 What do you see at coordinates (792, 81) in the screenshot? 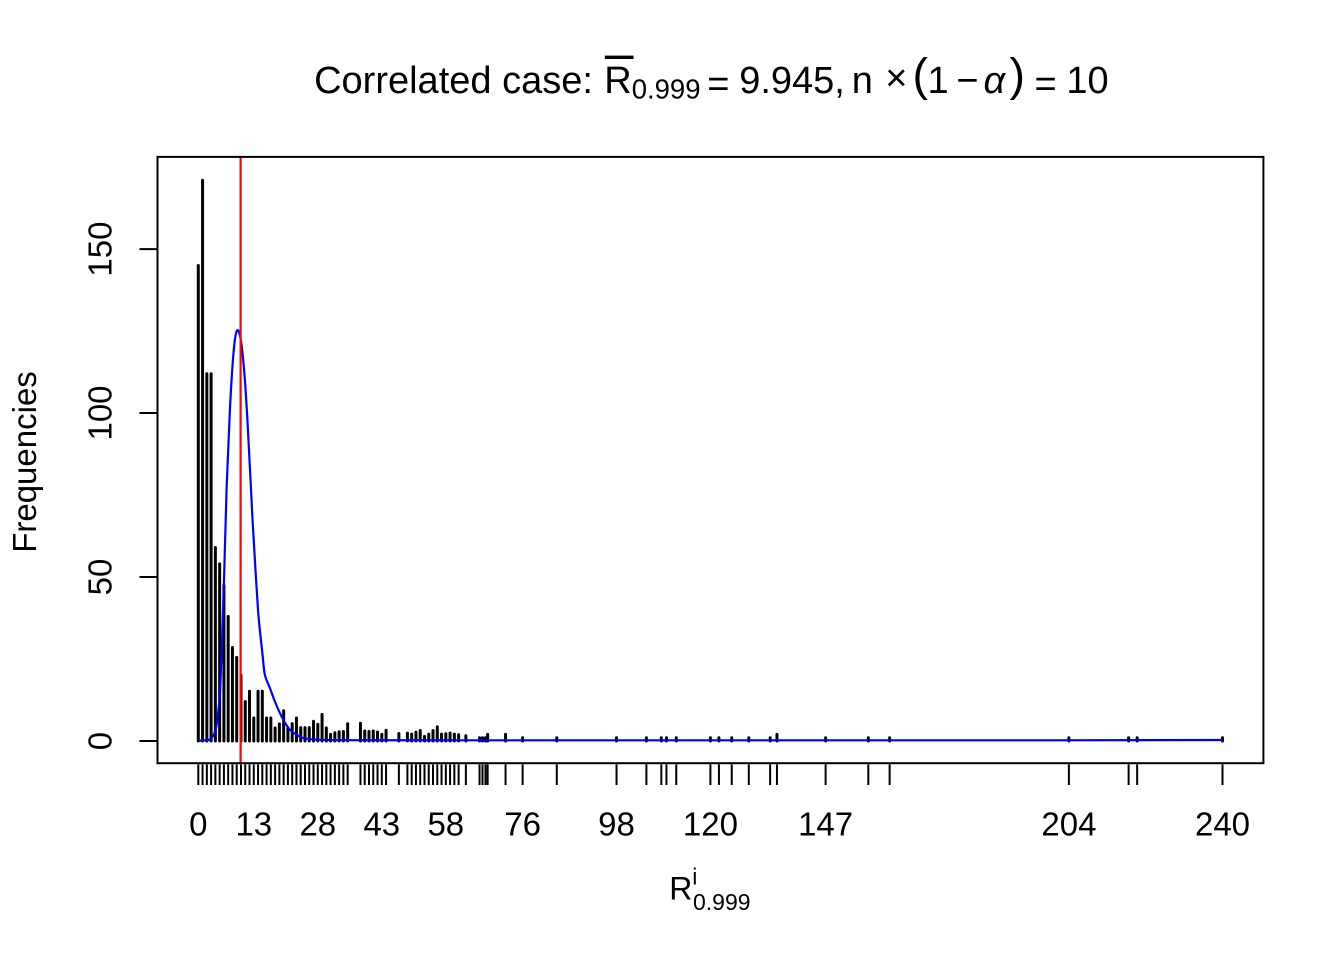
I see `svg-text: 9.945,` at bounding box center [792, 81].